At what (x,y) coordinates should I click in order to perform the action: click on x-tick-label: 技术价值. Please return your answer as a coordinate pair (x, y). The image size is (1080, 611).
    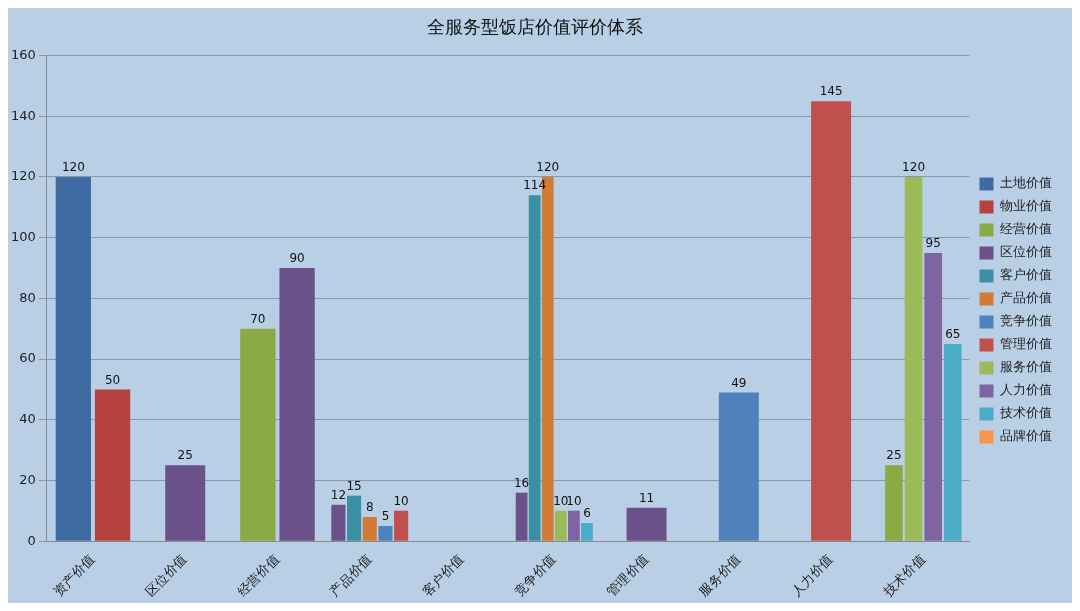
    Looking at the image, I should click on (903, 575).